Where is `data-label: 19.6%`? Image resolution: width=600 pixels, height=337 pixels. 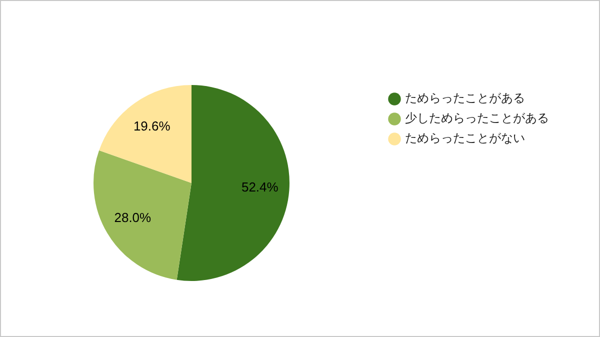
data-label: 19.6% is located at coordinates (152, 126).